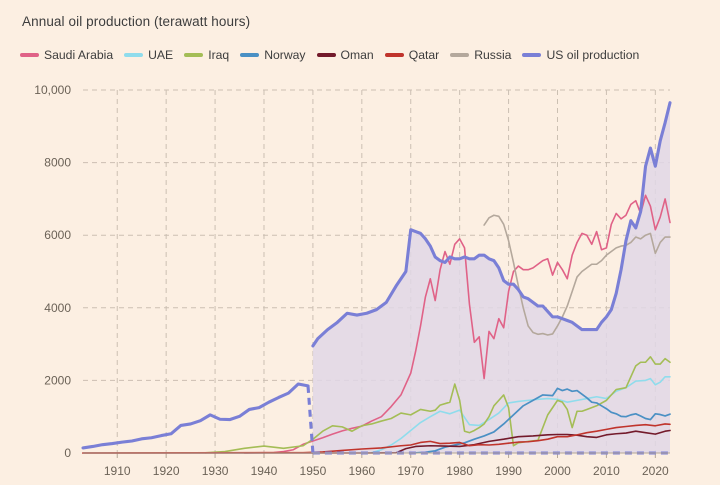 This screenshot has height=485, width=720. Describe the element at coordinates (285, 55) in the screenshot. I see `legend-item-label: Norway` at that location.